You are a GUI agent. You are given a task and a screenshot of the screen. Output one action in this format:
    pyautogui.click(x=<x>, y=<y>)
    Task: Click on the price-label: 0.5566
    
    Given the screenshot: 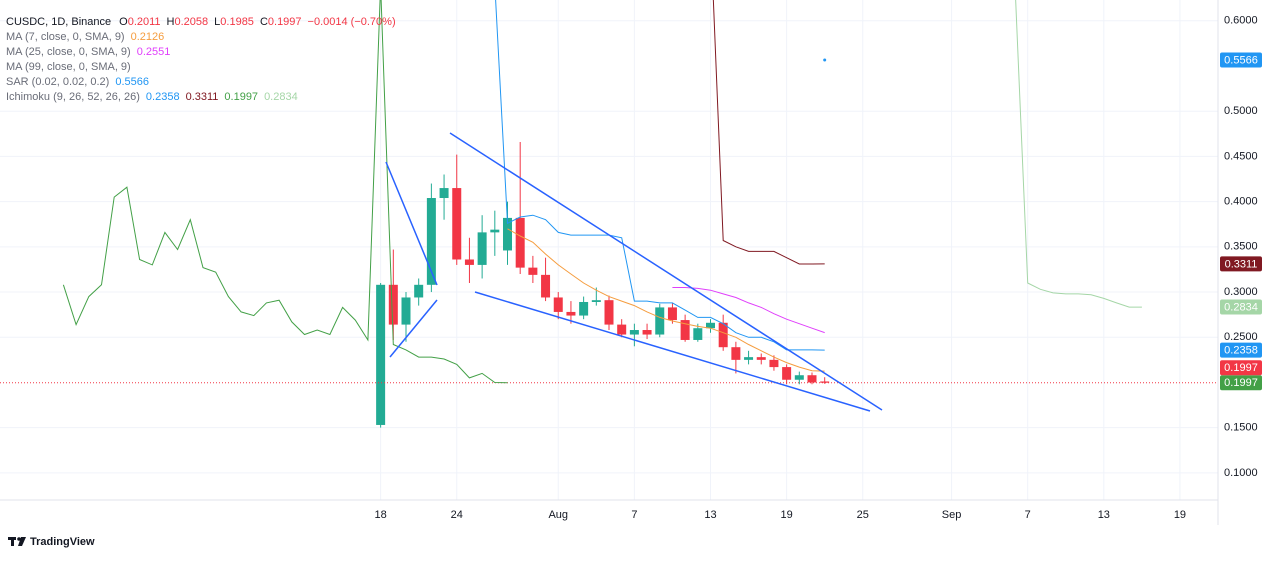 What is the action you would take?
    pyautogui.click(x=1241, y=60)
    